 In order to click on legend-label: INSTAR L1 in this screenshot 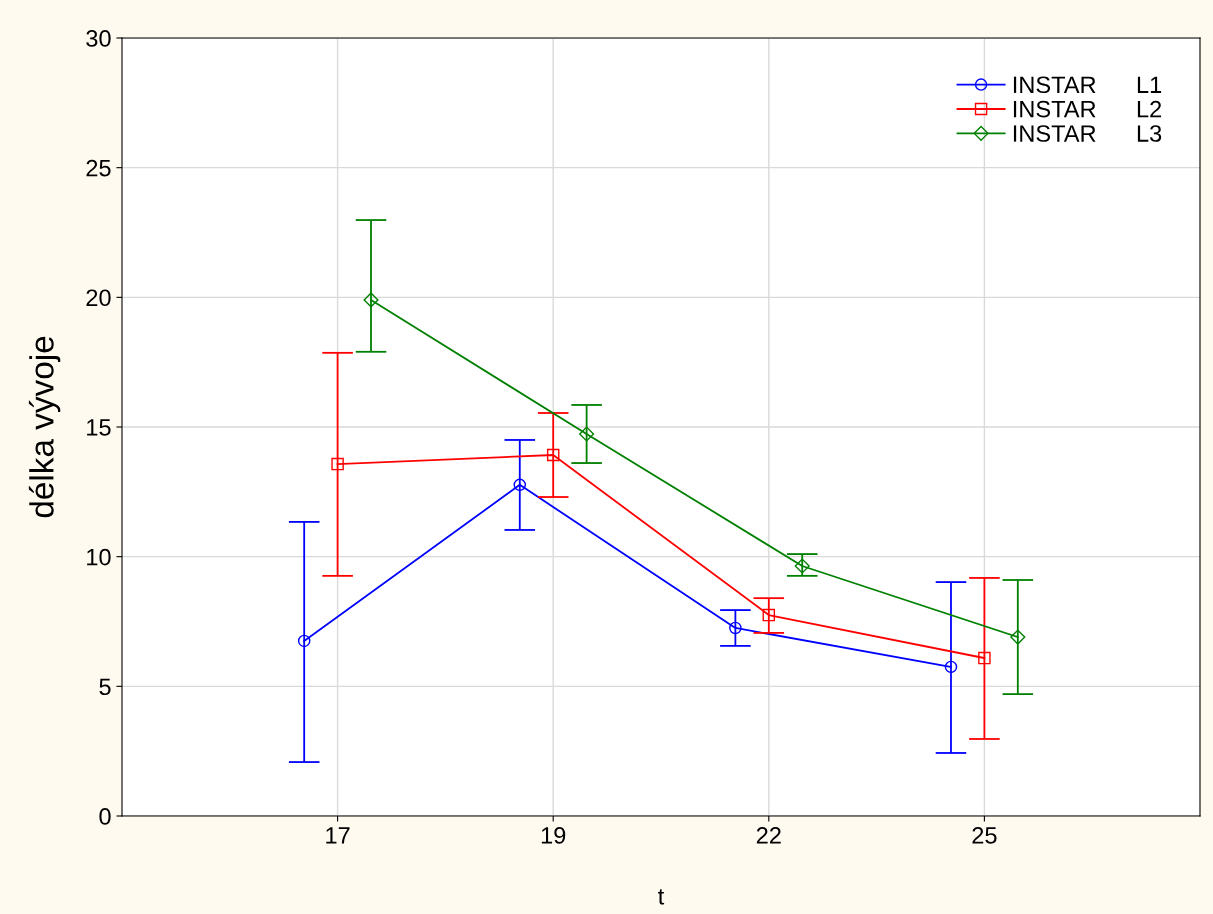, I will do `click(1087, 85)`.